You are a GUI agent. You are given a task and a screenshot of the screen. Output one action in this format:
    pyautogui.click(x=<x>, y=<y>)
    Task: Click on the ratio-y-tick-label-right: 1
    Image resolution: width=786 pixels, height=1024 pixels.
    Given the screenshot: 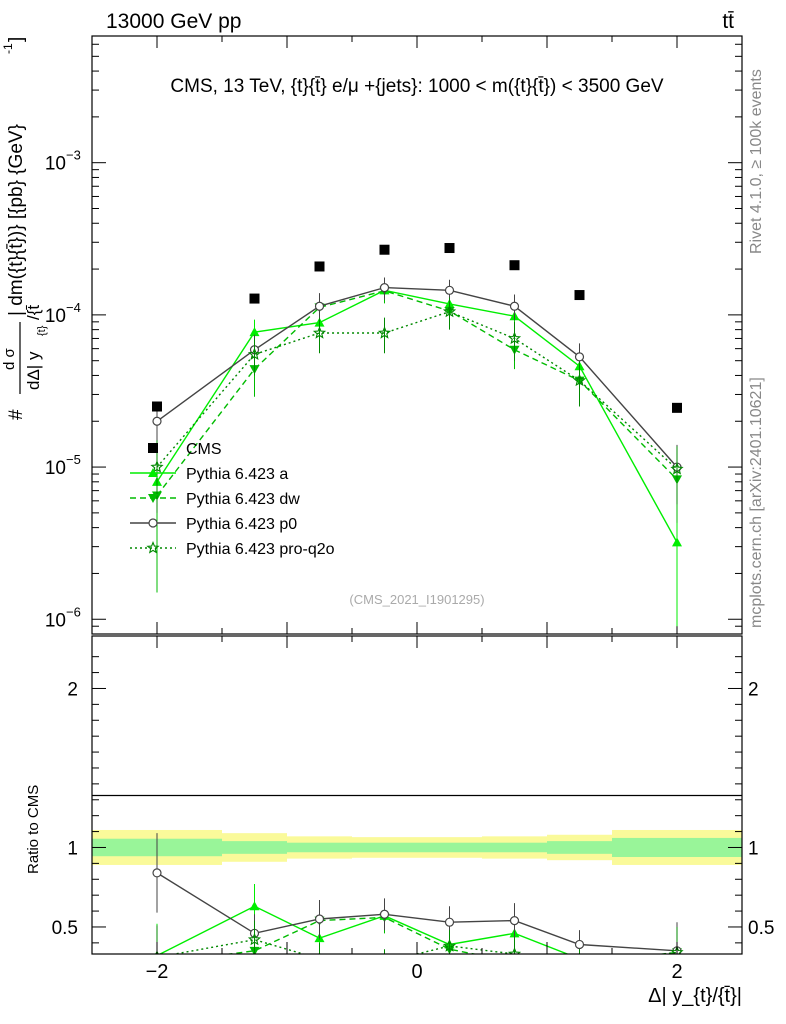 What is the action you would take?
    pyautogui.click(x=753, y=848)
    